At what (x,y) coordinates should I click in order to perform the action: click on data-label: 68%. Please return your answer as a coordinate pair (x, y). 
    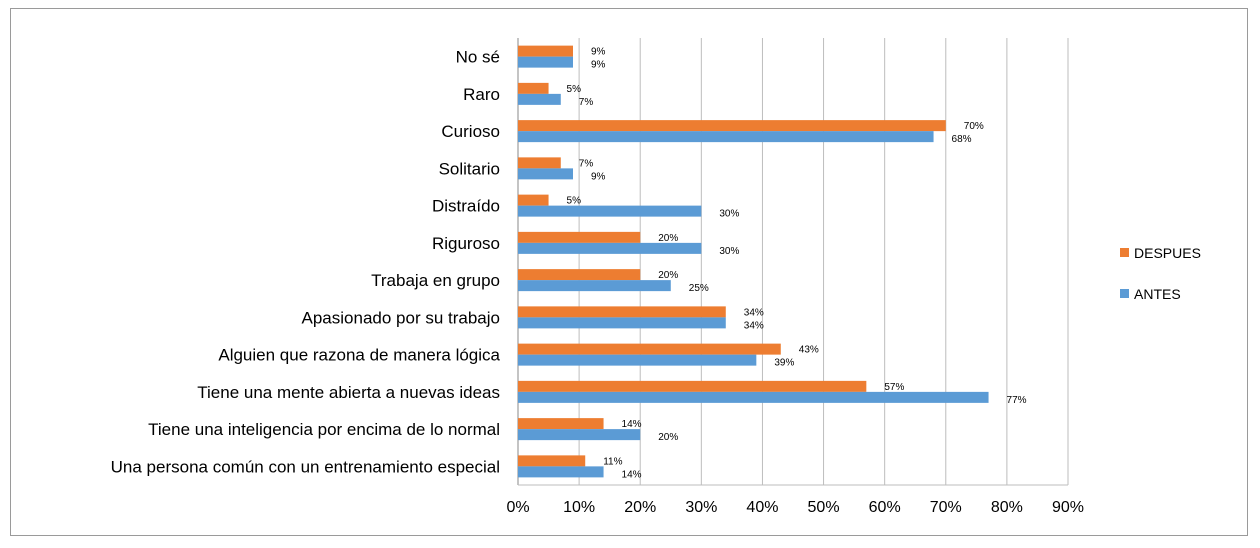
    Looking at the image, I should click on (962, 139).